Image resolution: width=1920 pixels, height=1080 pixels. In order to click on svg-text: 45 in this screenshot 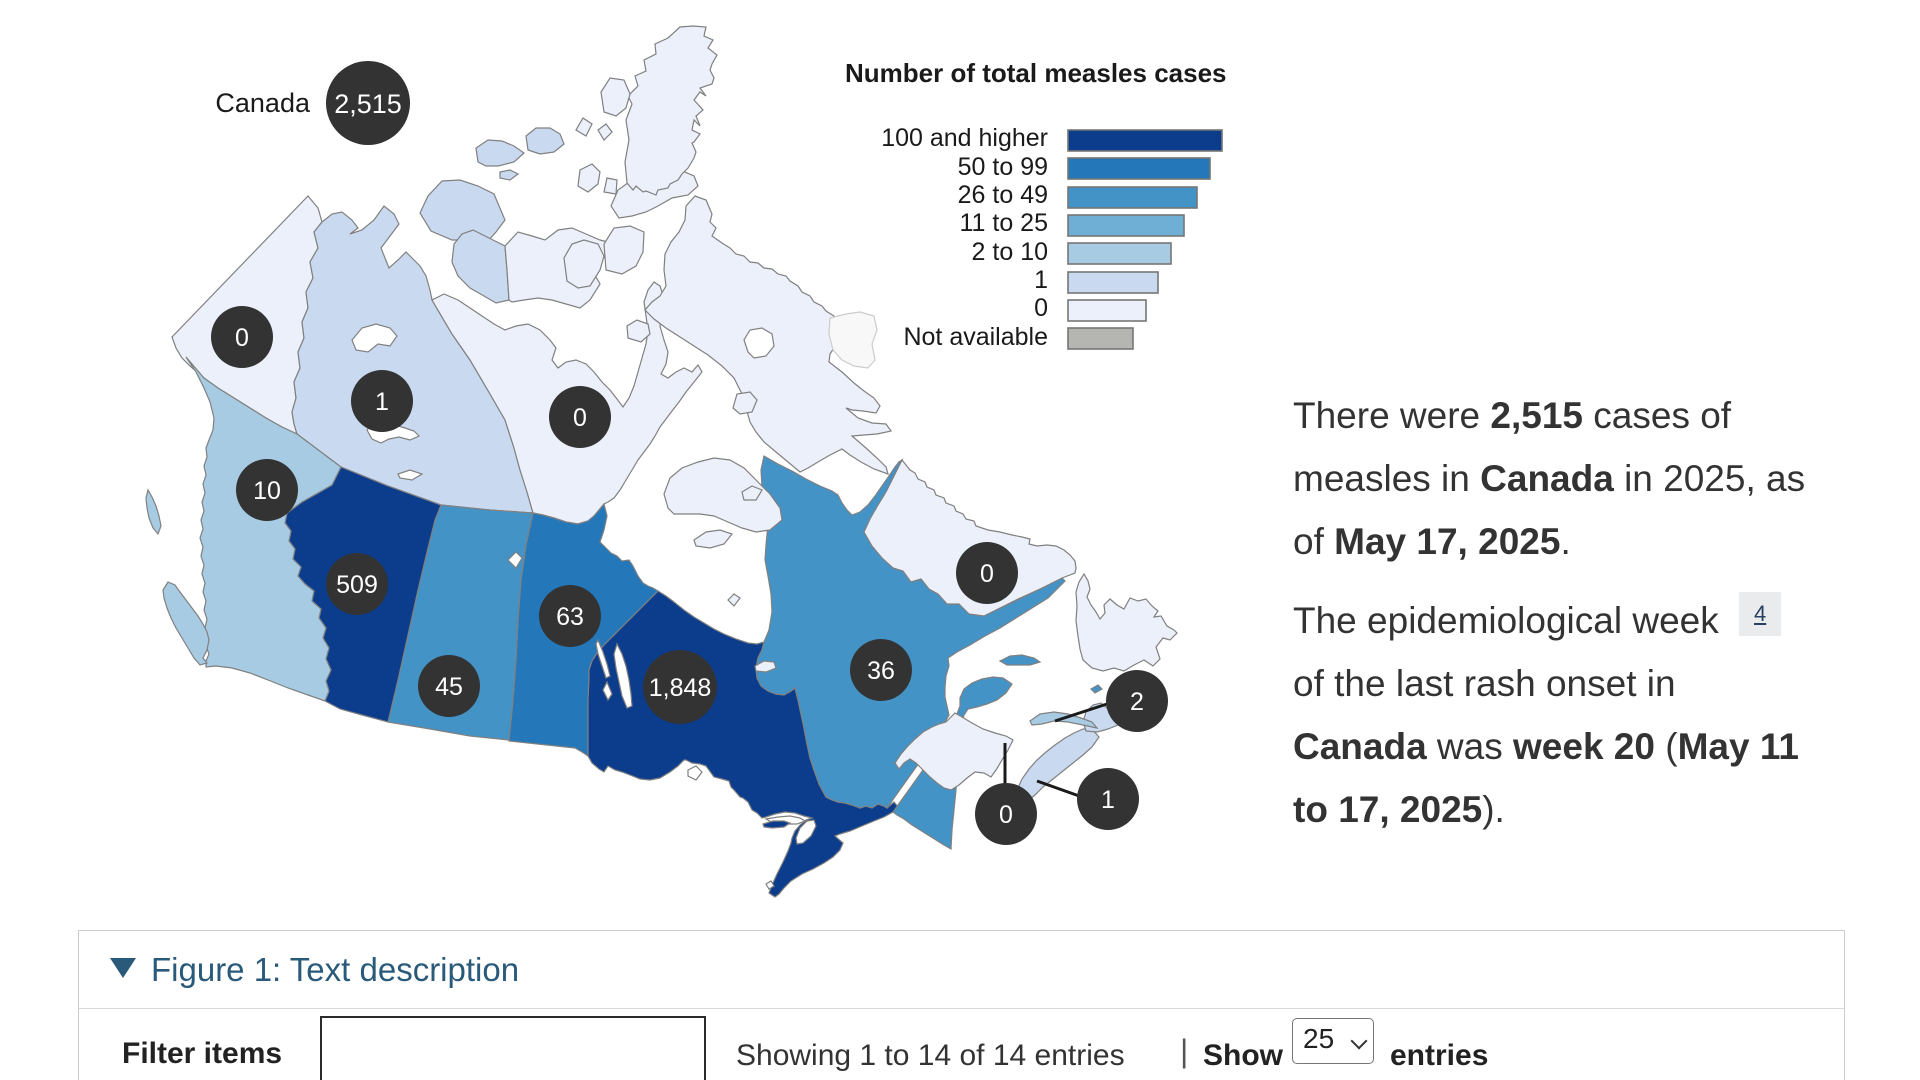, I will do `click(449, 687)`.